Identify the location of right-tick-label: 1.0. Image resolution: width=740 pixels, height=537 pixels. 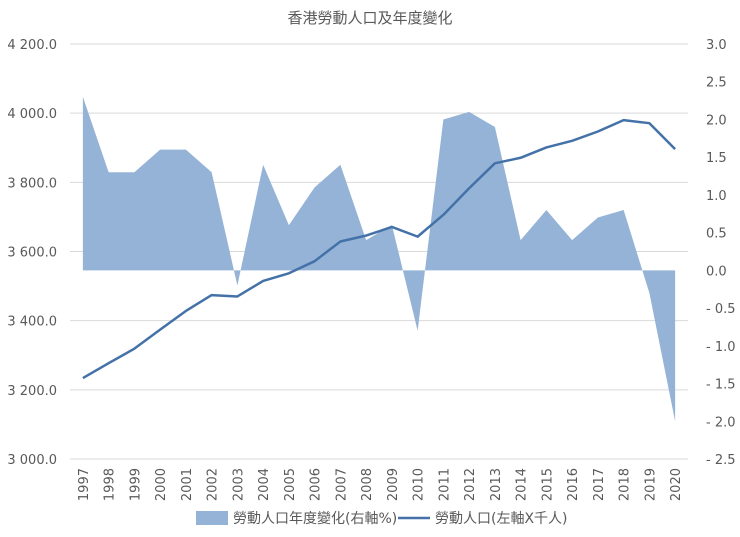
(716, 196).